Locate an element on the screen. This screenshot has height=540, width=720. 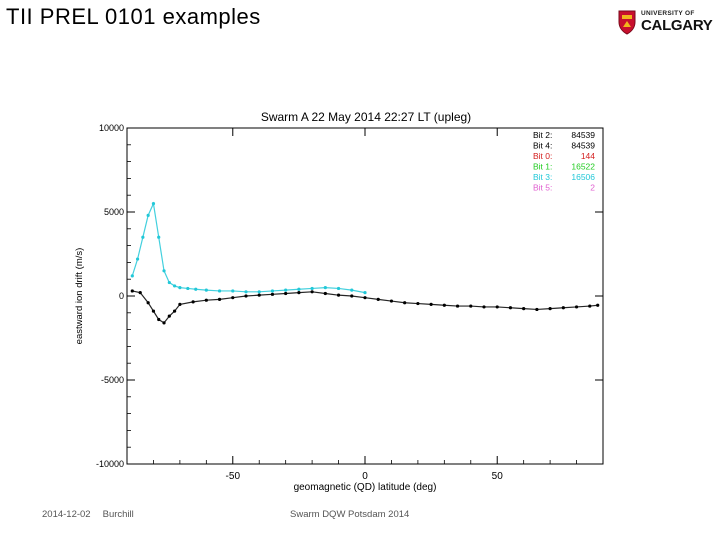
legend-label: Bit 0: is located at coordinates (542, 156).